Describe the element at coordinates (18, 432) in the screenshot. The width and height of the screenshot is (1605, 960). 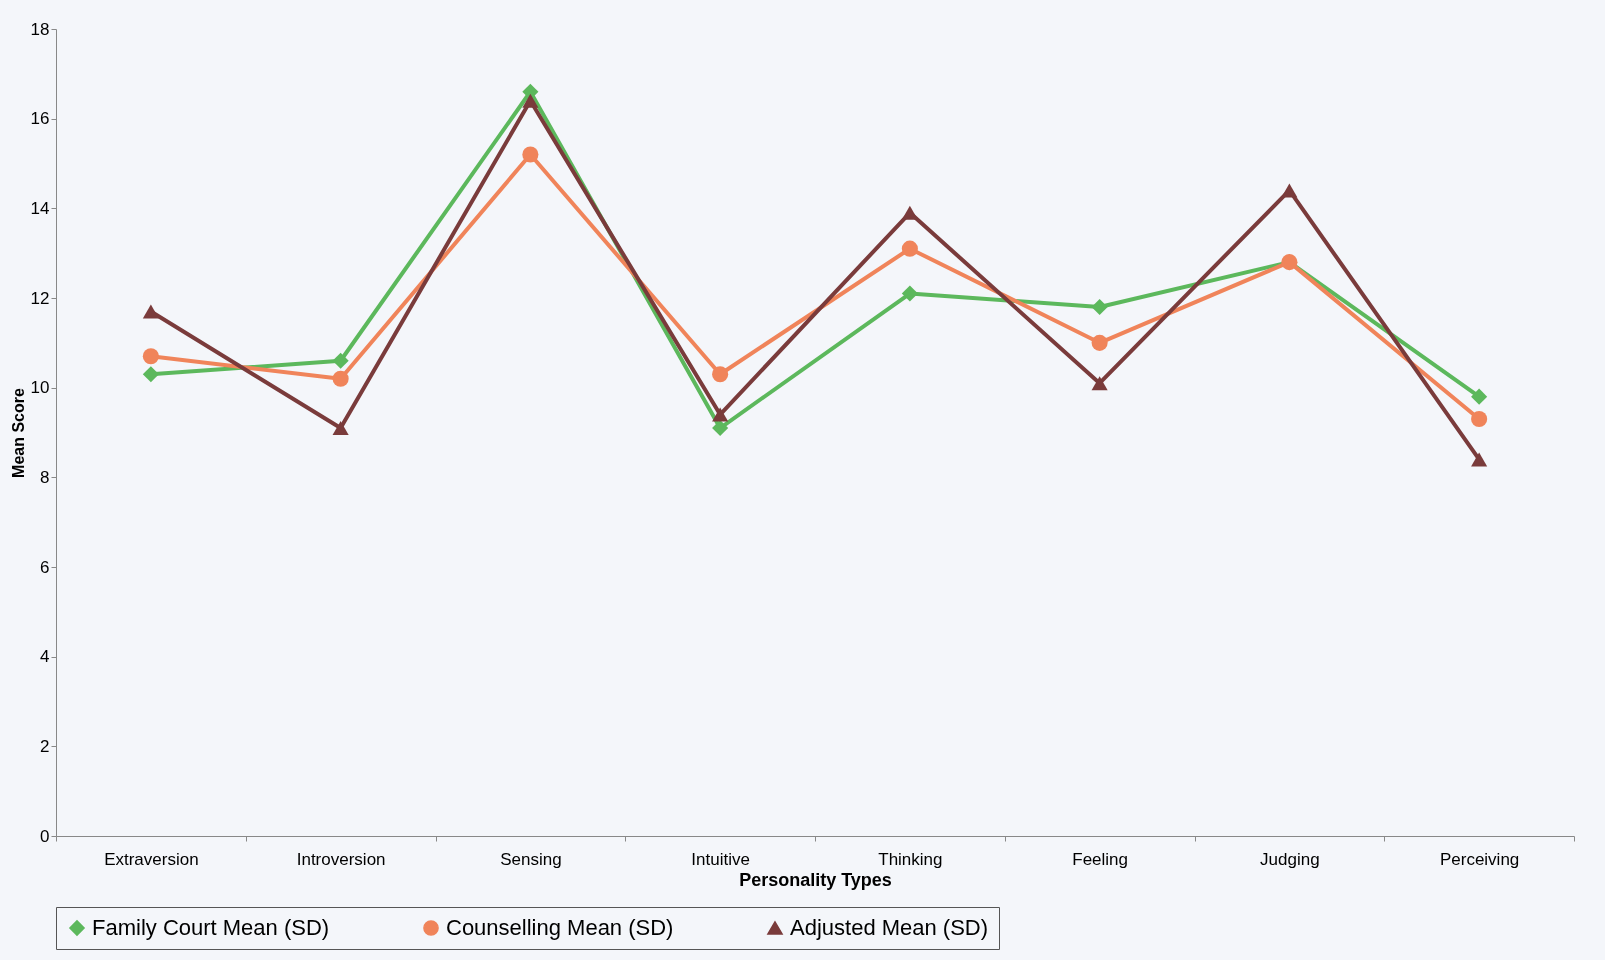
I see `y-axis-title: Mean Score` at that location.